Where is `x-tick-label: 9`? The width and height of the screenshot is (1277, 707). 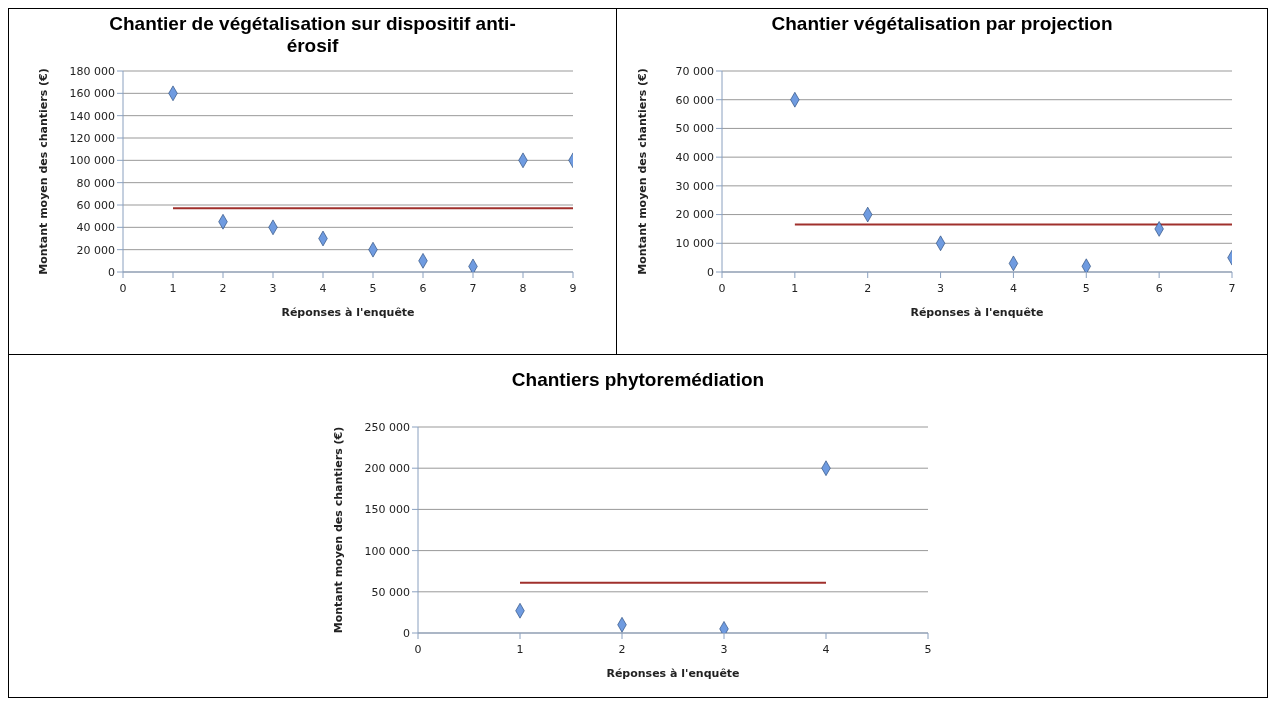 x-tick-label: 9 is located at coordinates (572, 288).